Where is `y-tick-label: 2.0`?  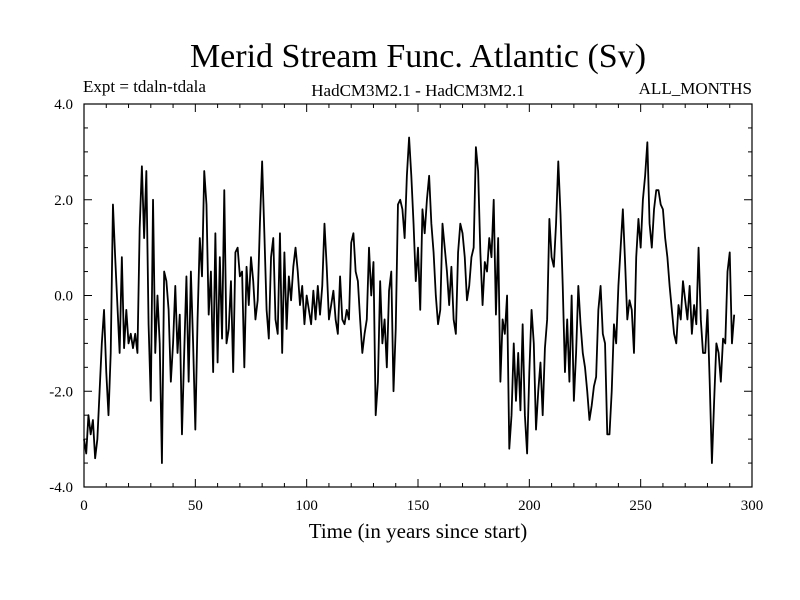 y-tick-label: 2.0 is located at coordinates (63, 201).